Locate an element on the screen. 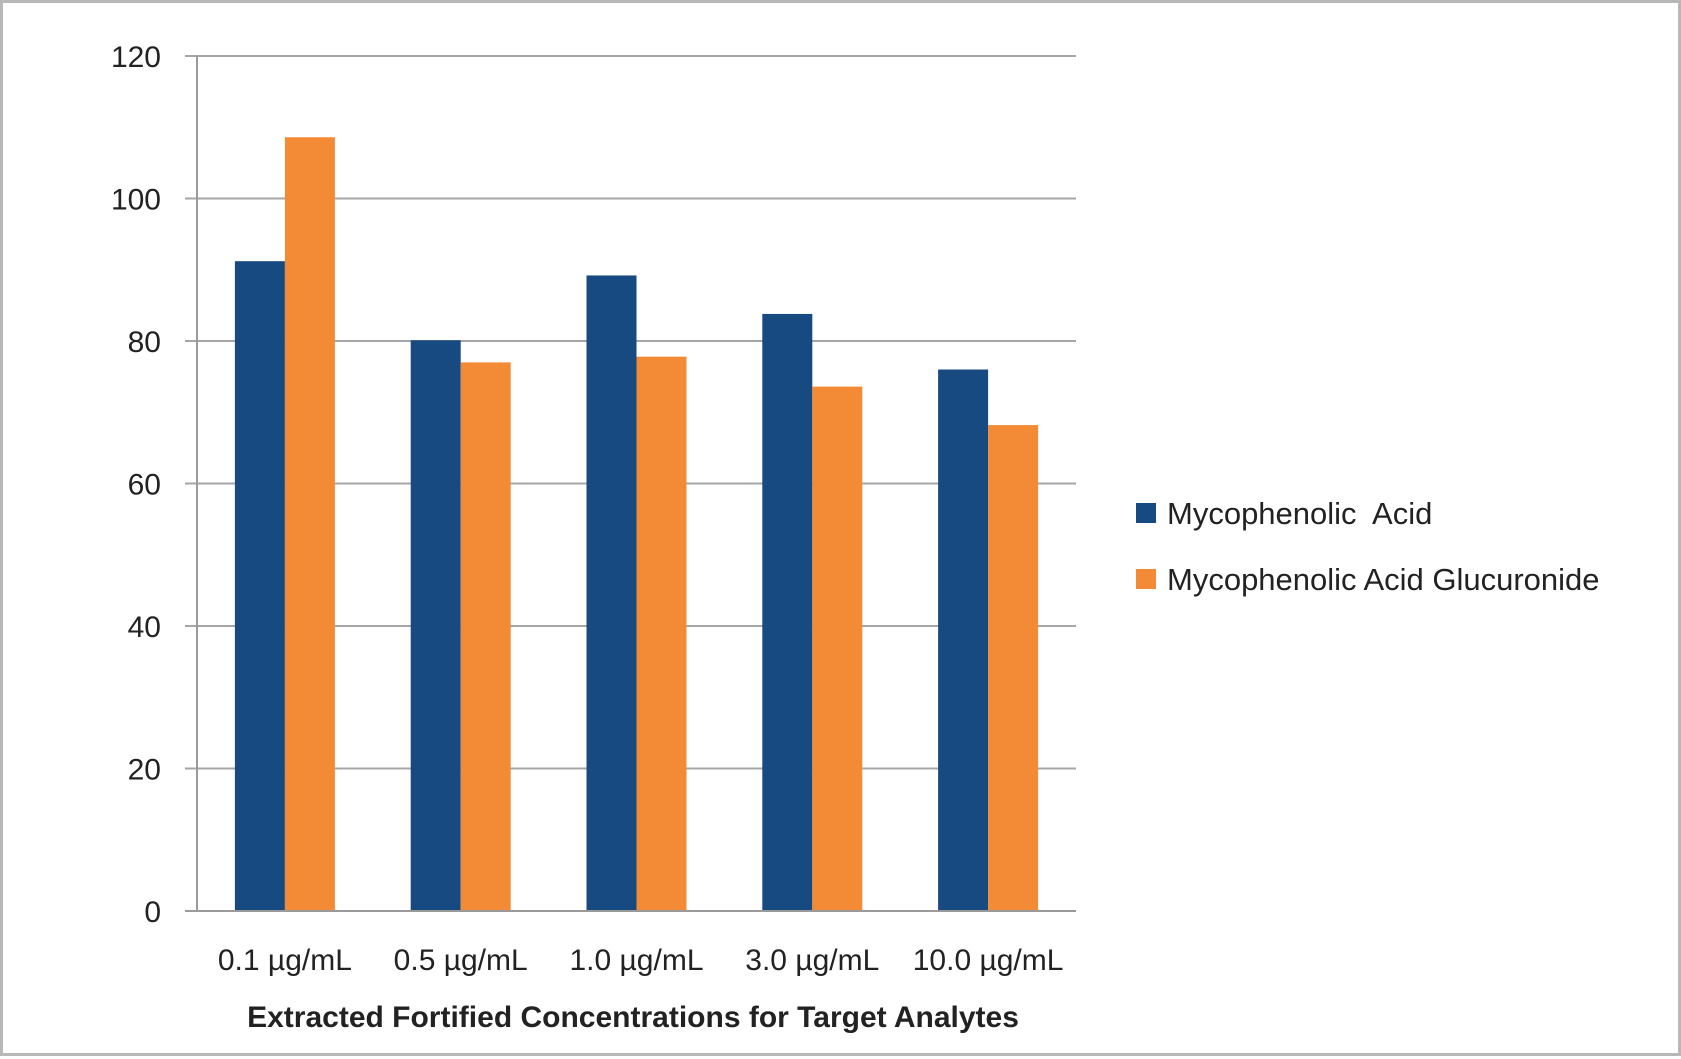  x-tick-label: 3.0 µg/mL is located at coordinates (812, 960).